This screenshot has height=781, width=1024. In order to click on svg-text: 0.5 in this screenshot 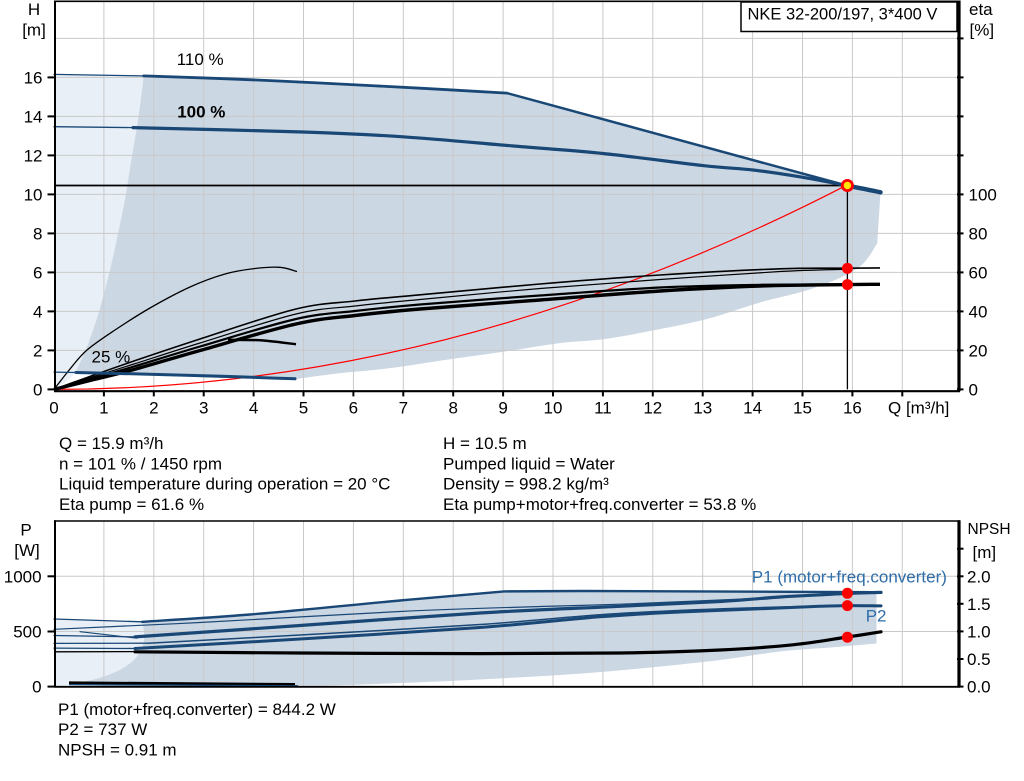, I will do `click(979, 659)`.